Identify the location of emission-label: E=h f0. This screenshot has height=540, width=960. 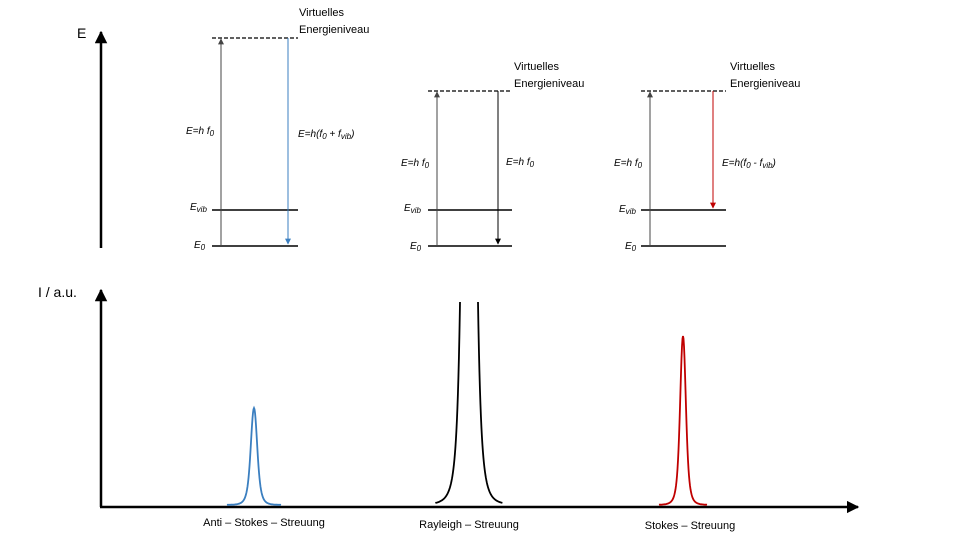
(520, 163).